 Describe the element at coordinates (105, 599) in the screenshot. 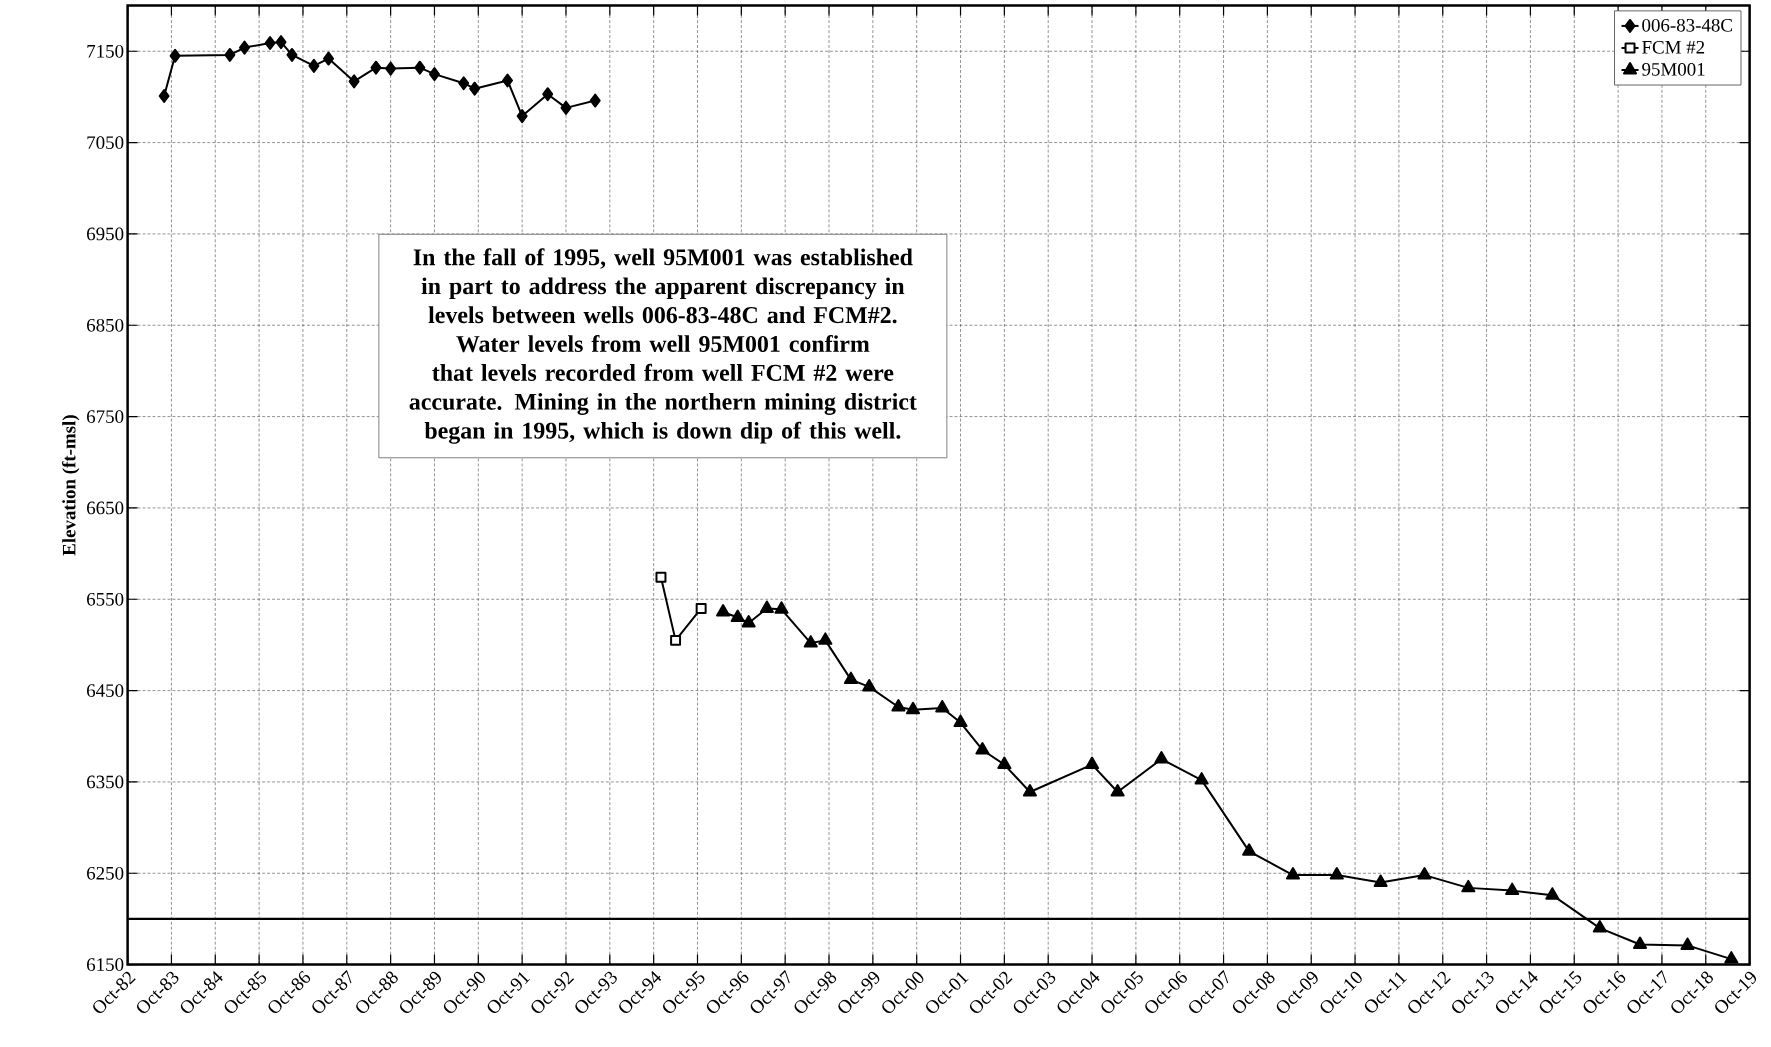

I see `y-tick-label: 6550` at that location.